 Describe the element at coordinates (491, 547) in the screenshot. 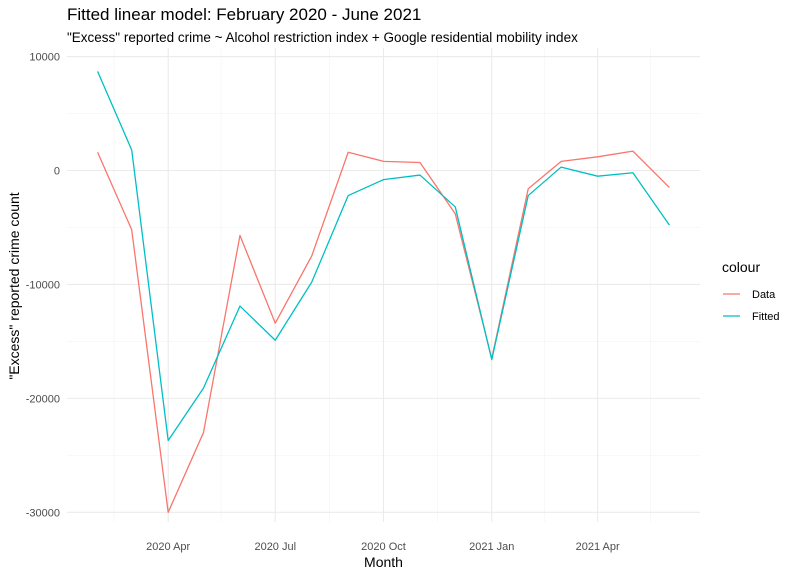

I see `x-tick-label: 2021 Jan` at that location.